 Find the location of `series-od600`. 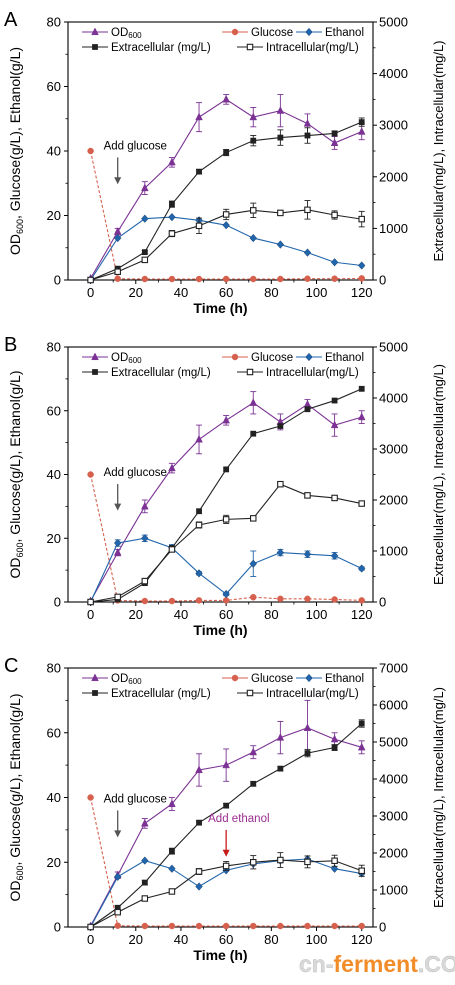

series-od600 is located at coordinates (226, 498).